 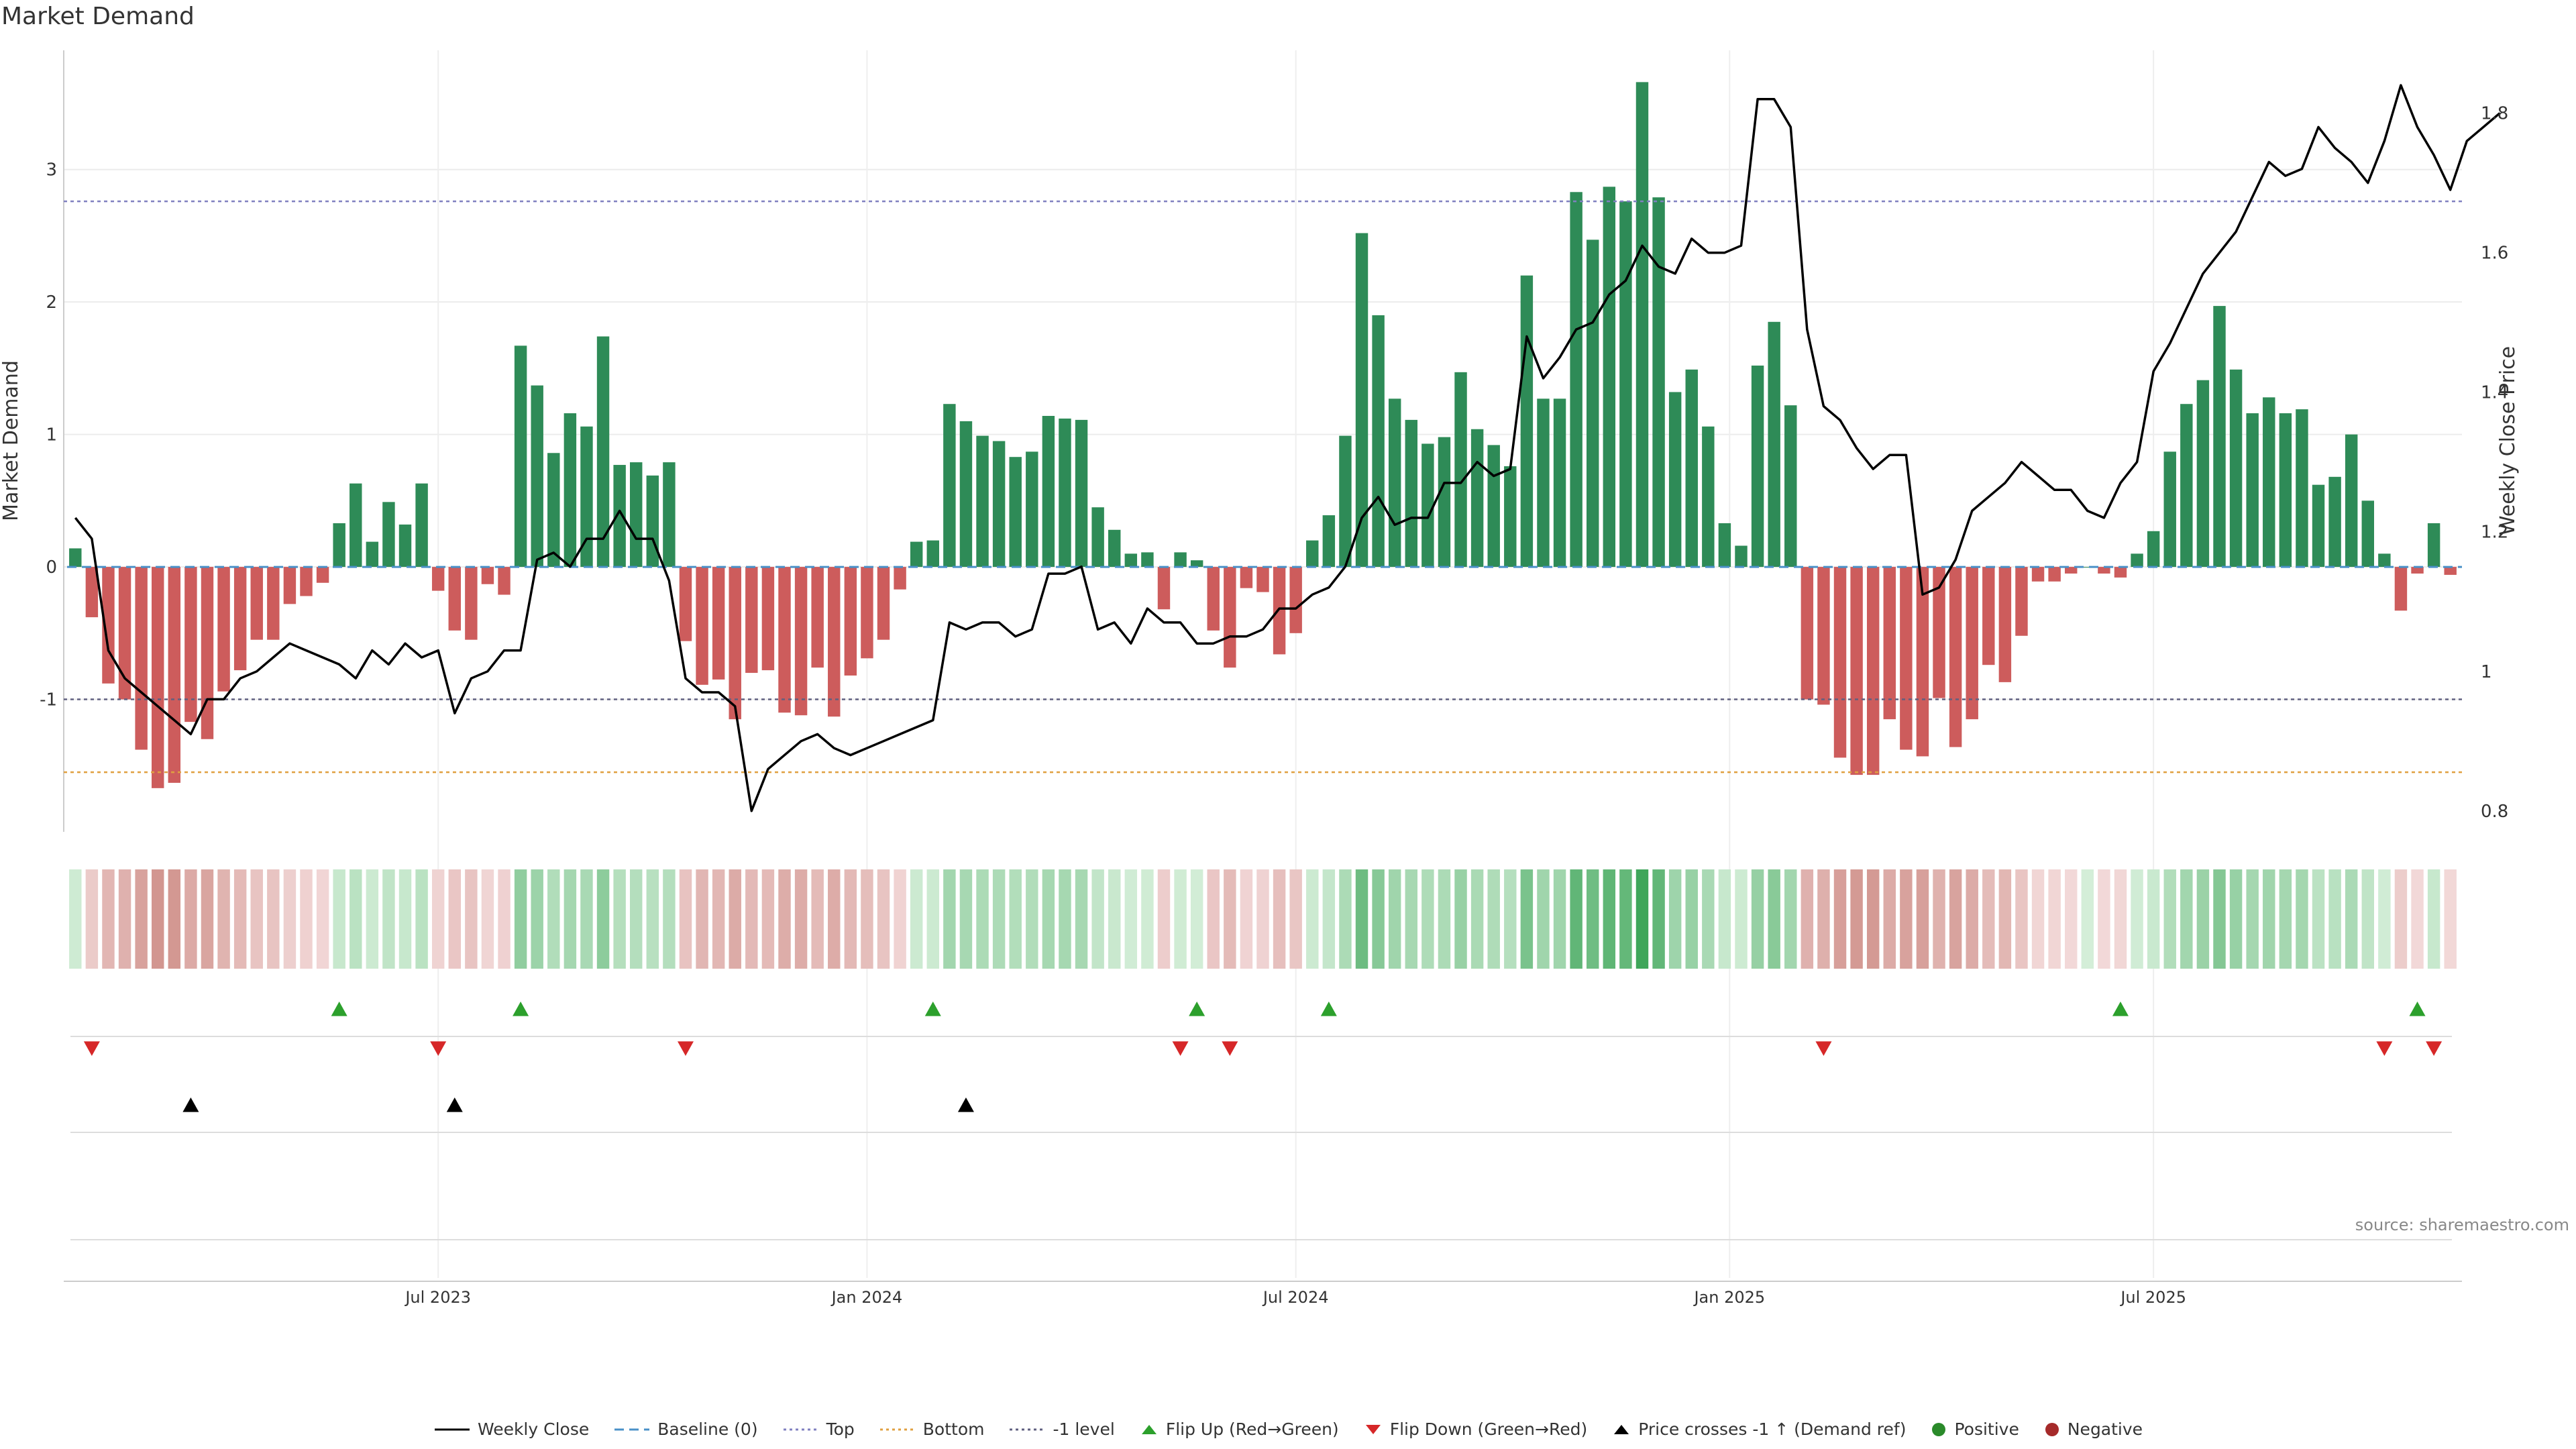 I want to click on y2-tick-label: 0.8, so click(x=2494, y=812).